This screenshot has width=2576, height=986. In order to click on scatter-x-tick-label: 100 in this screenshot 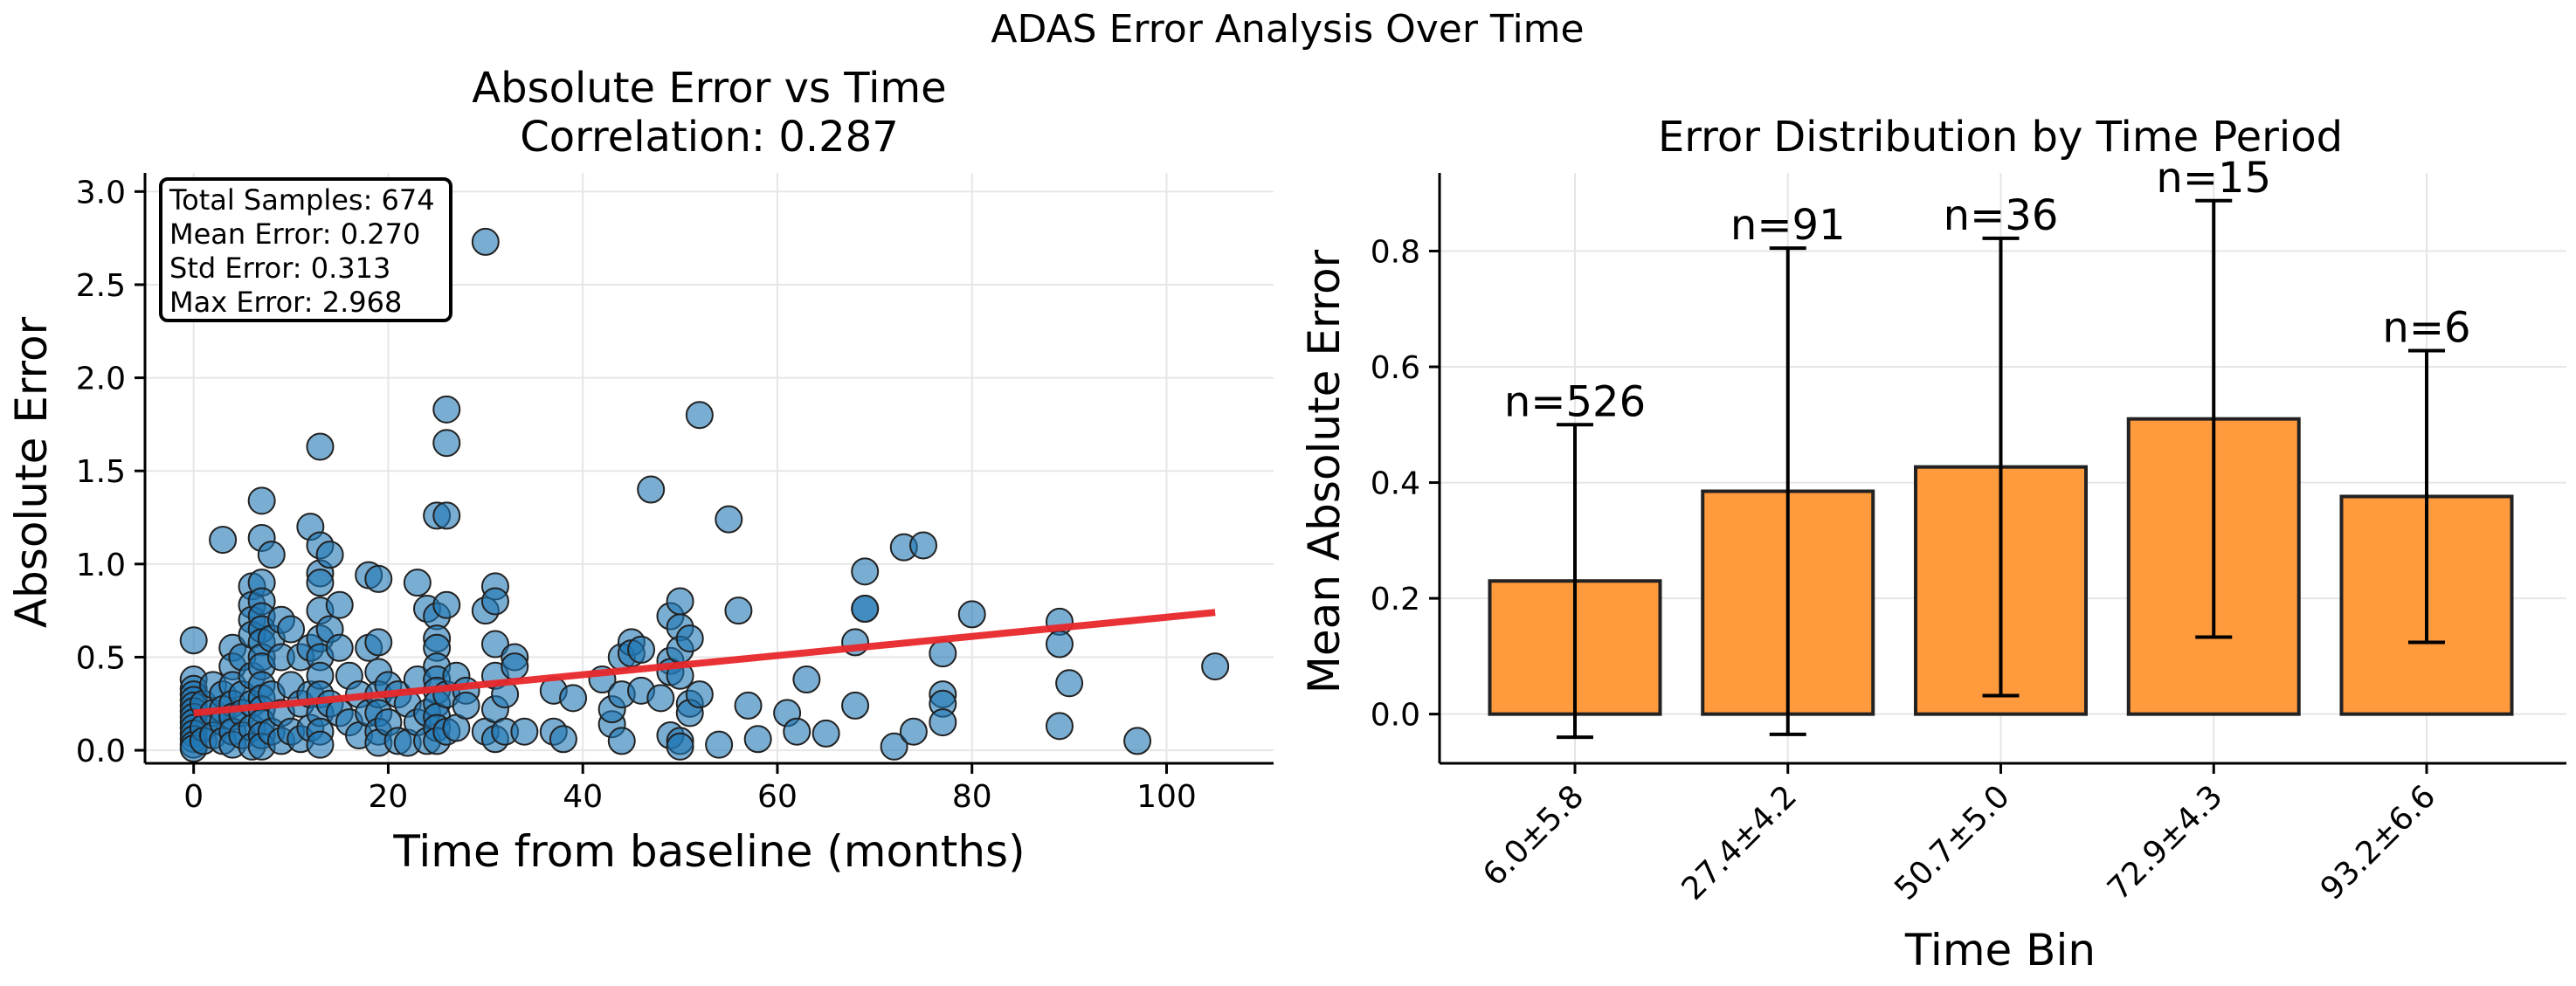, I will do `click(1166, 797)`.